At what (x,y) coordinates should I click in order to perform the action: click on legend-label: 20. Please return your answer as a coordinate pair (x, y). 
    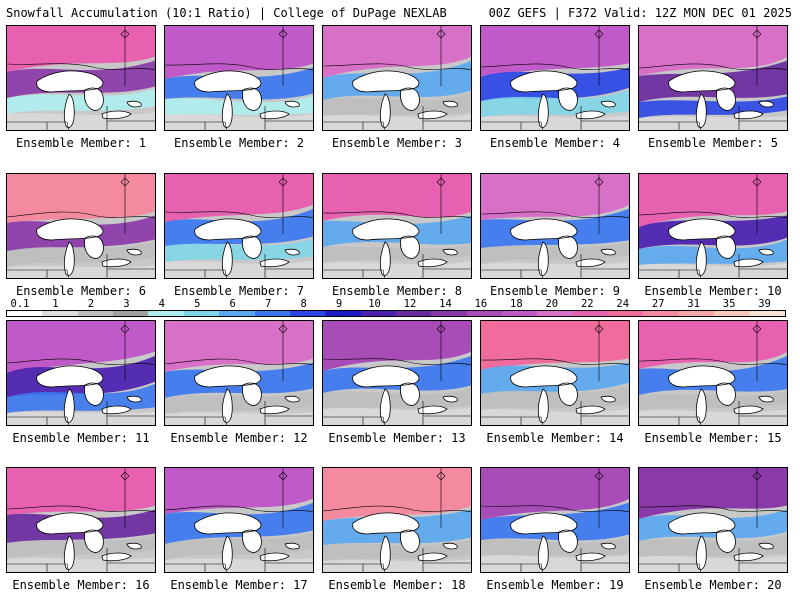
    Looking at the image, I should click on (552, 304).